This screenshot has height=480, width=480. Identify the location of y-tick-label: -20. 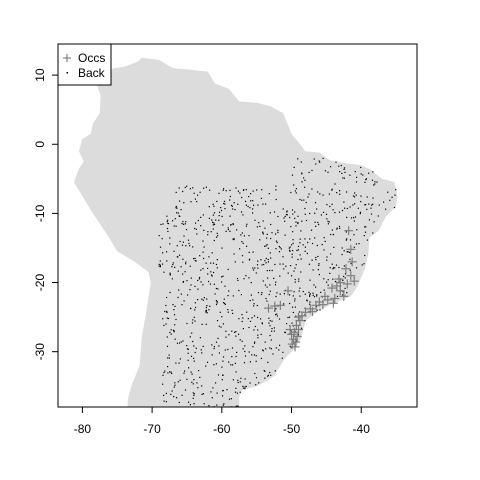
(40, 283).